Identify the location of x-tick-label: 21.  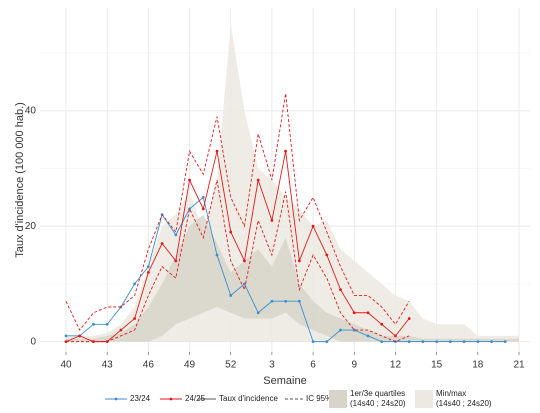
(519, 365).